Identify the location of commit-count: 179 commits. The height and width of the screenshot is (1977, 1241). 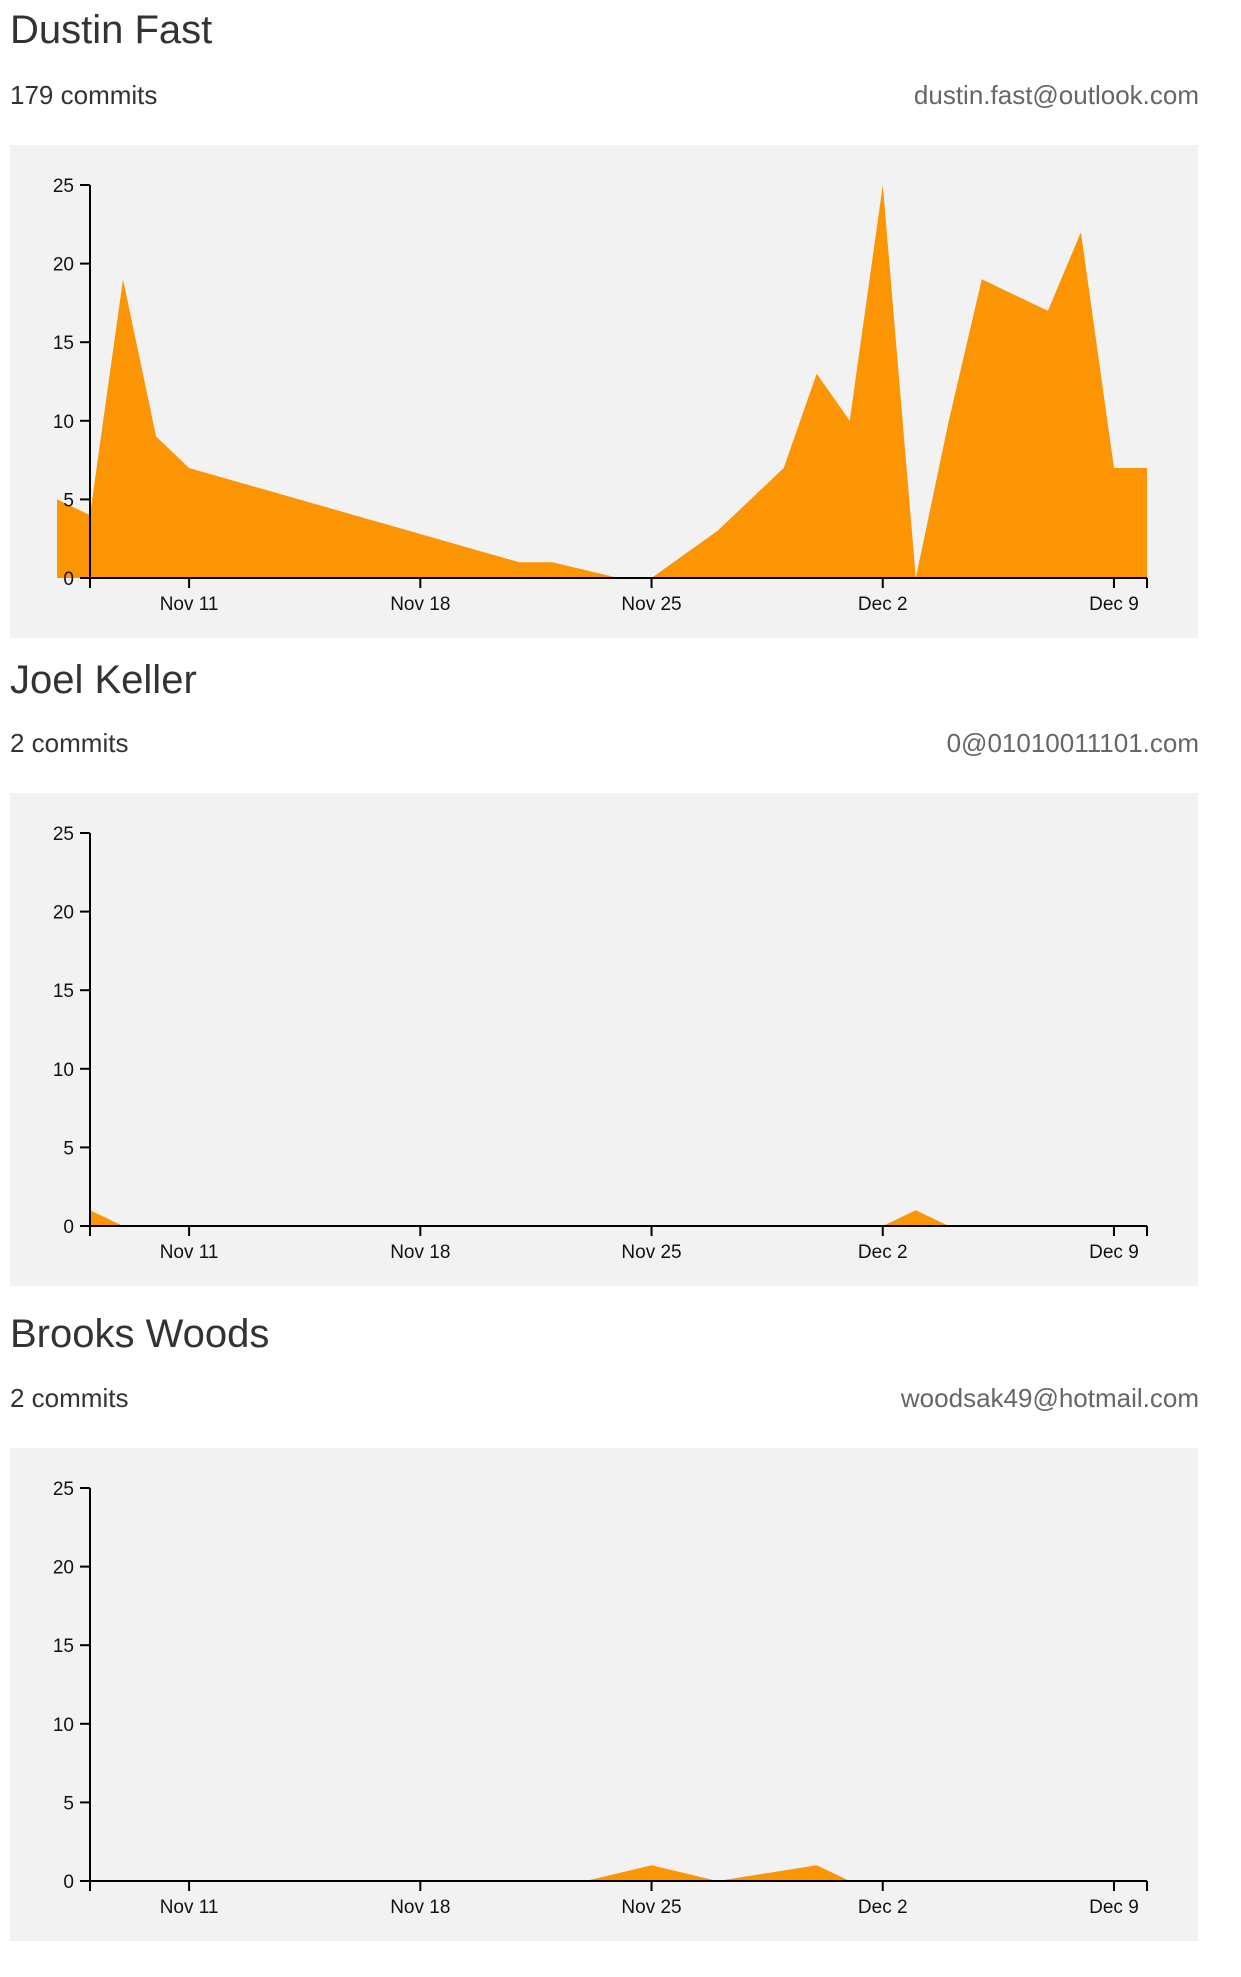
(84, 95).